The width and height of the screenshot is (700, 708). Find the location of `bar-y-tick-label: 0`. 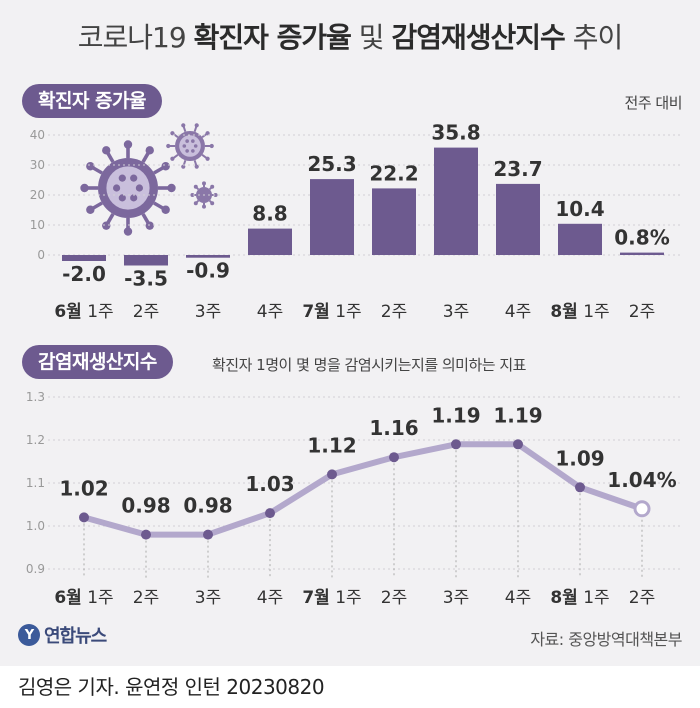

bar-y-tick-label: 0 is located at coordinates (41, 255).